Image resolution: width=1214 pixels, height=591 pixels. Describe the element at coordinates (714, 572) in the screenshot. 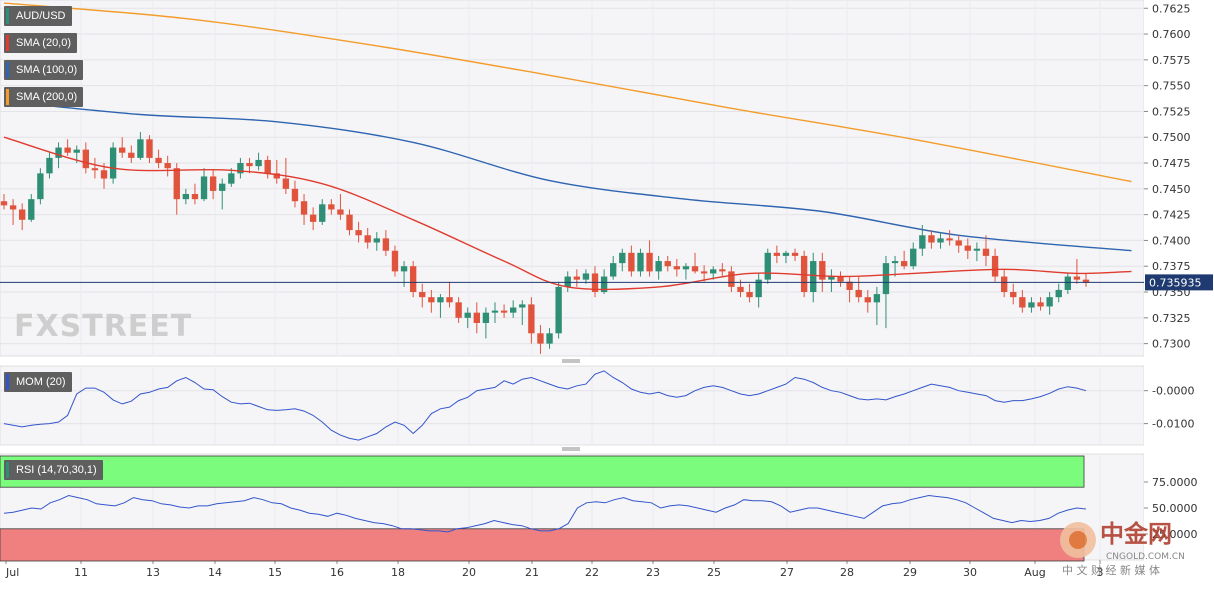

I see `date-label: 25` at that location.